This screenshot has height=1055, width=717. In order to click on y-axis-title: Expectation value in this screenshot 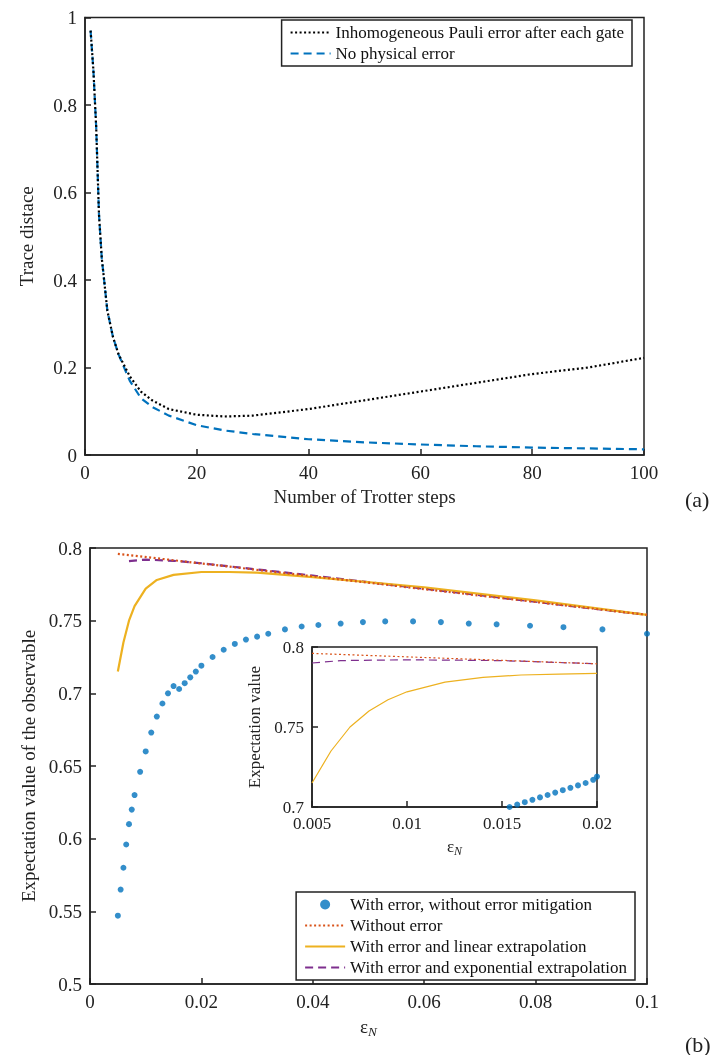, I will do `click(255, 727)`.